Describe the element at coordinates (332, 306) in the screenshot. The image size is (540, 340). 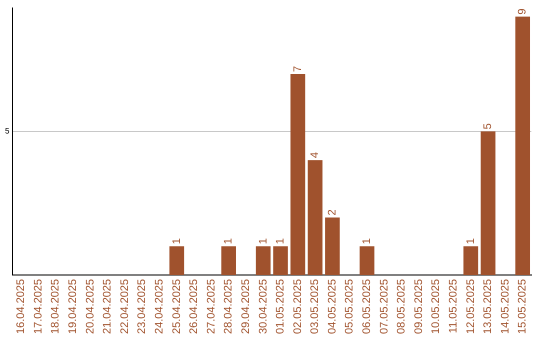
I see `x-tick-label: 04.05.2025` at that location.